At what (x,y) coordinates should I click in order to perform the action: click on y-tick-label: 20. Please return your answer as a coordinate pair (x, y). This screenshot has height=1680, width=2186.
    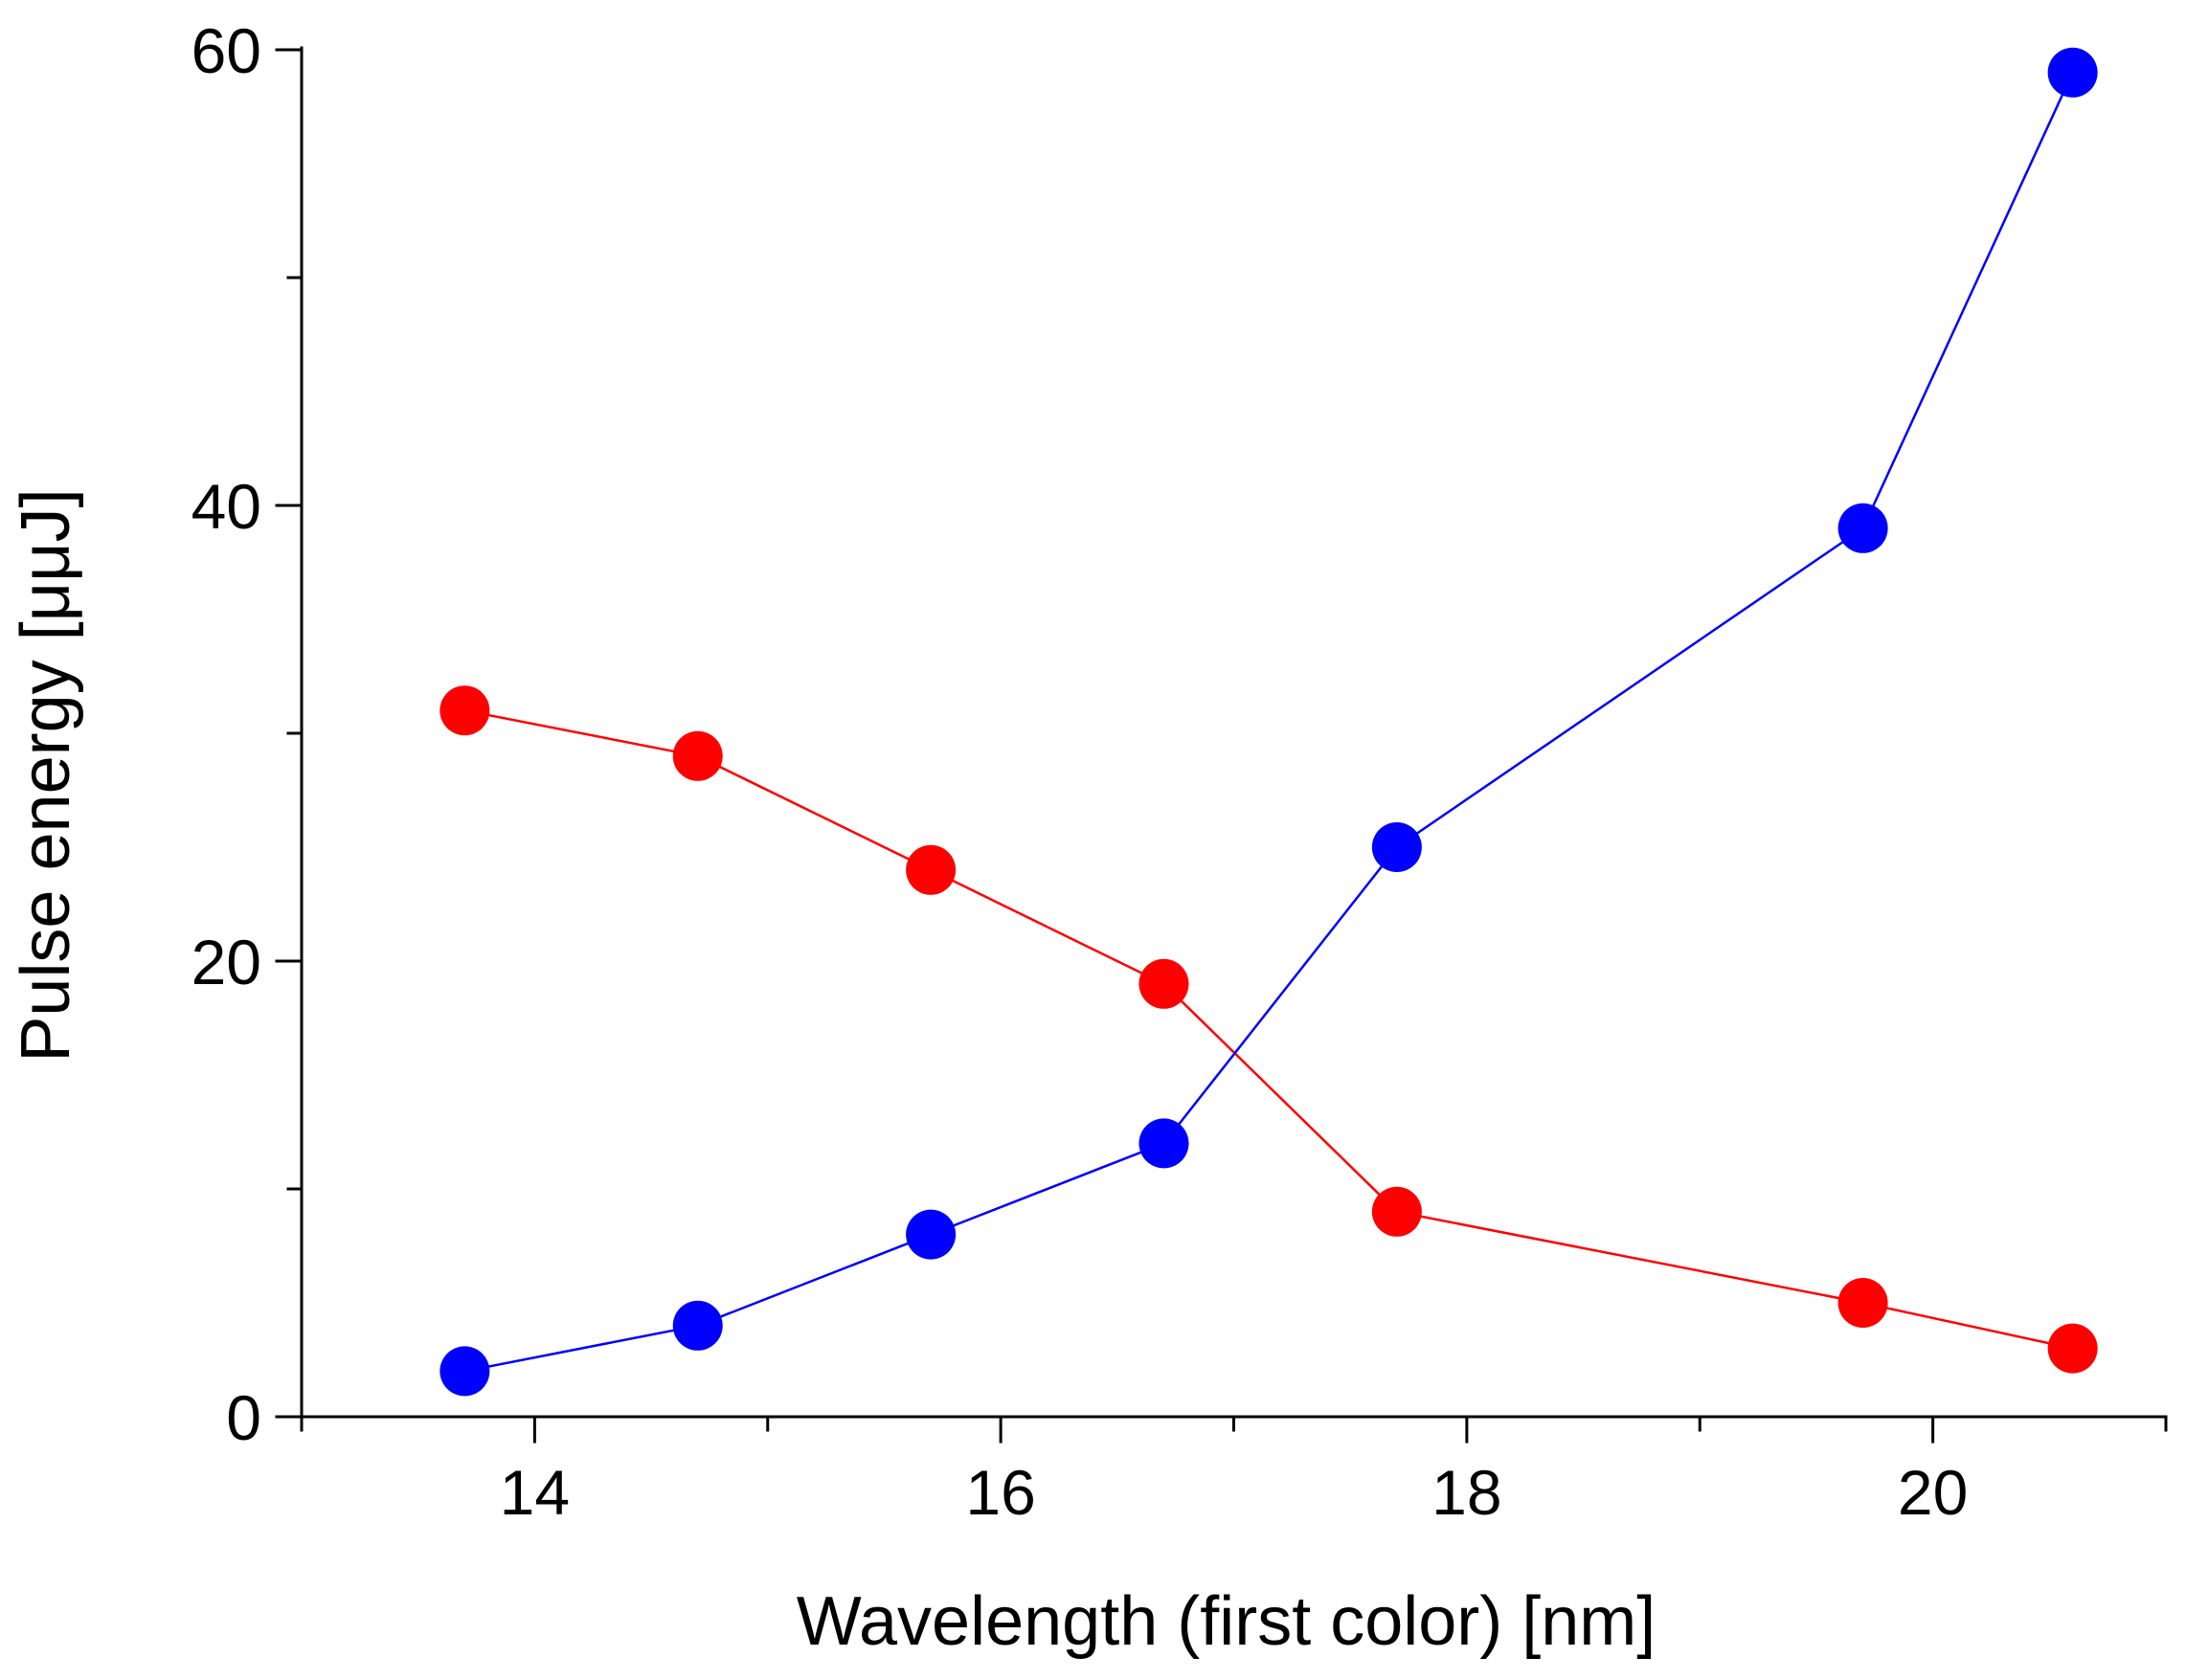
    Looking at the image, I should click on (227, 962).